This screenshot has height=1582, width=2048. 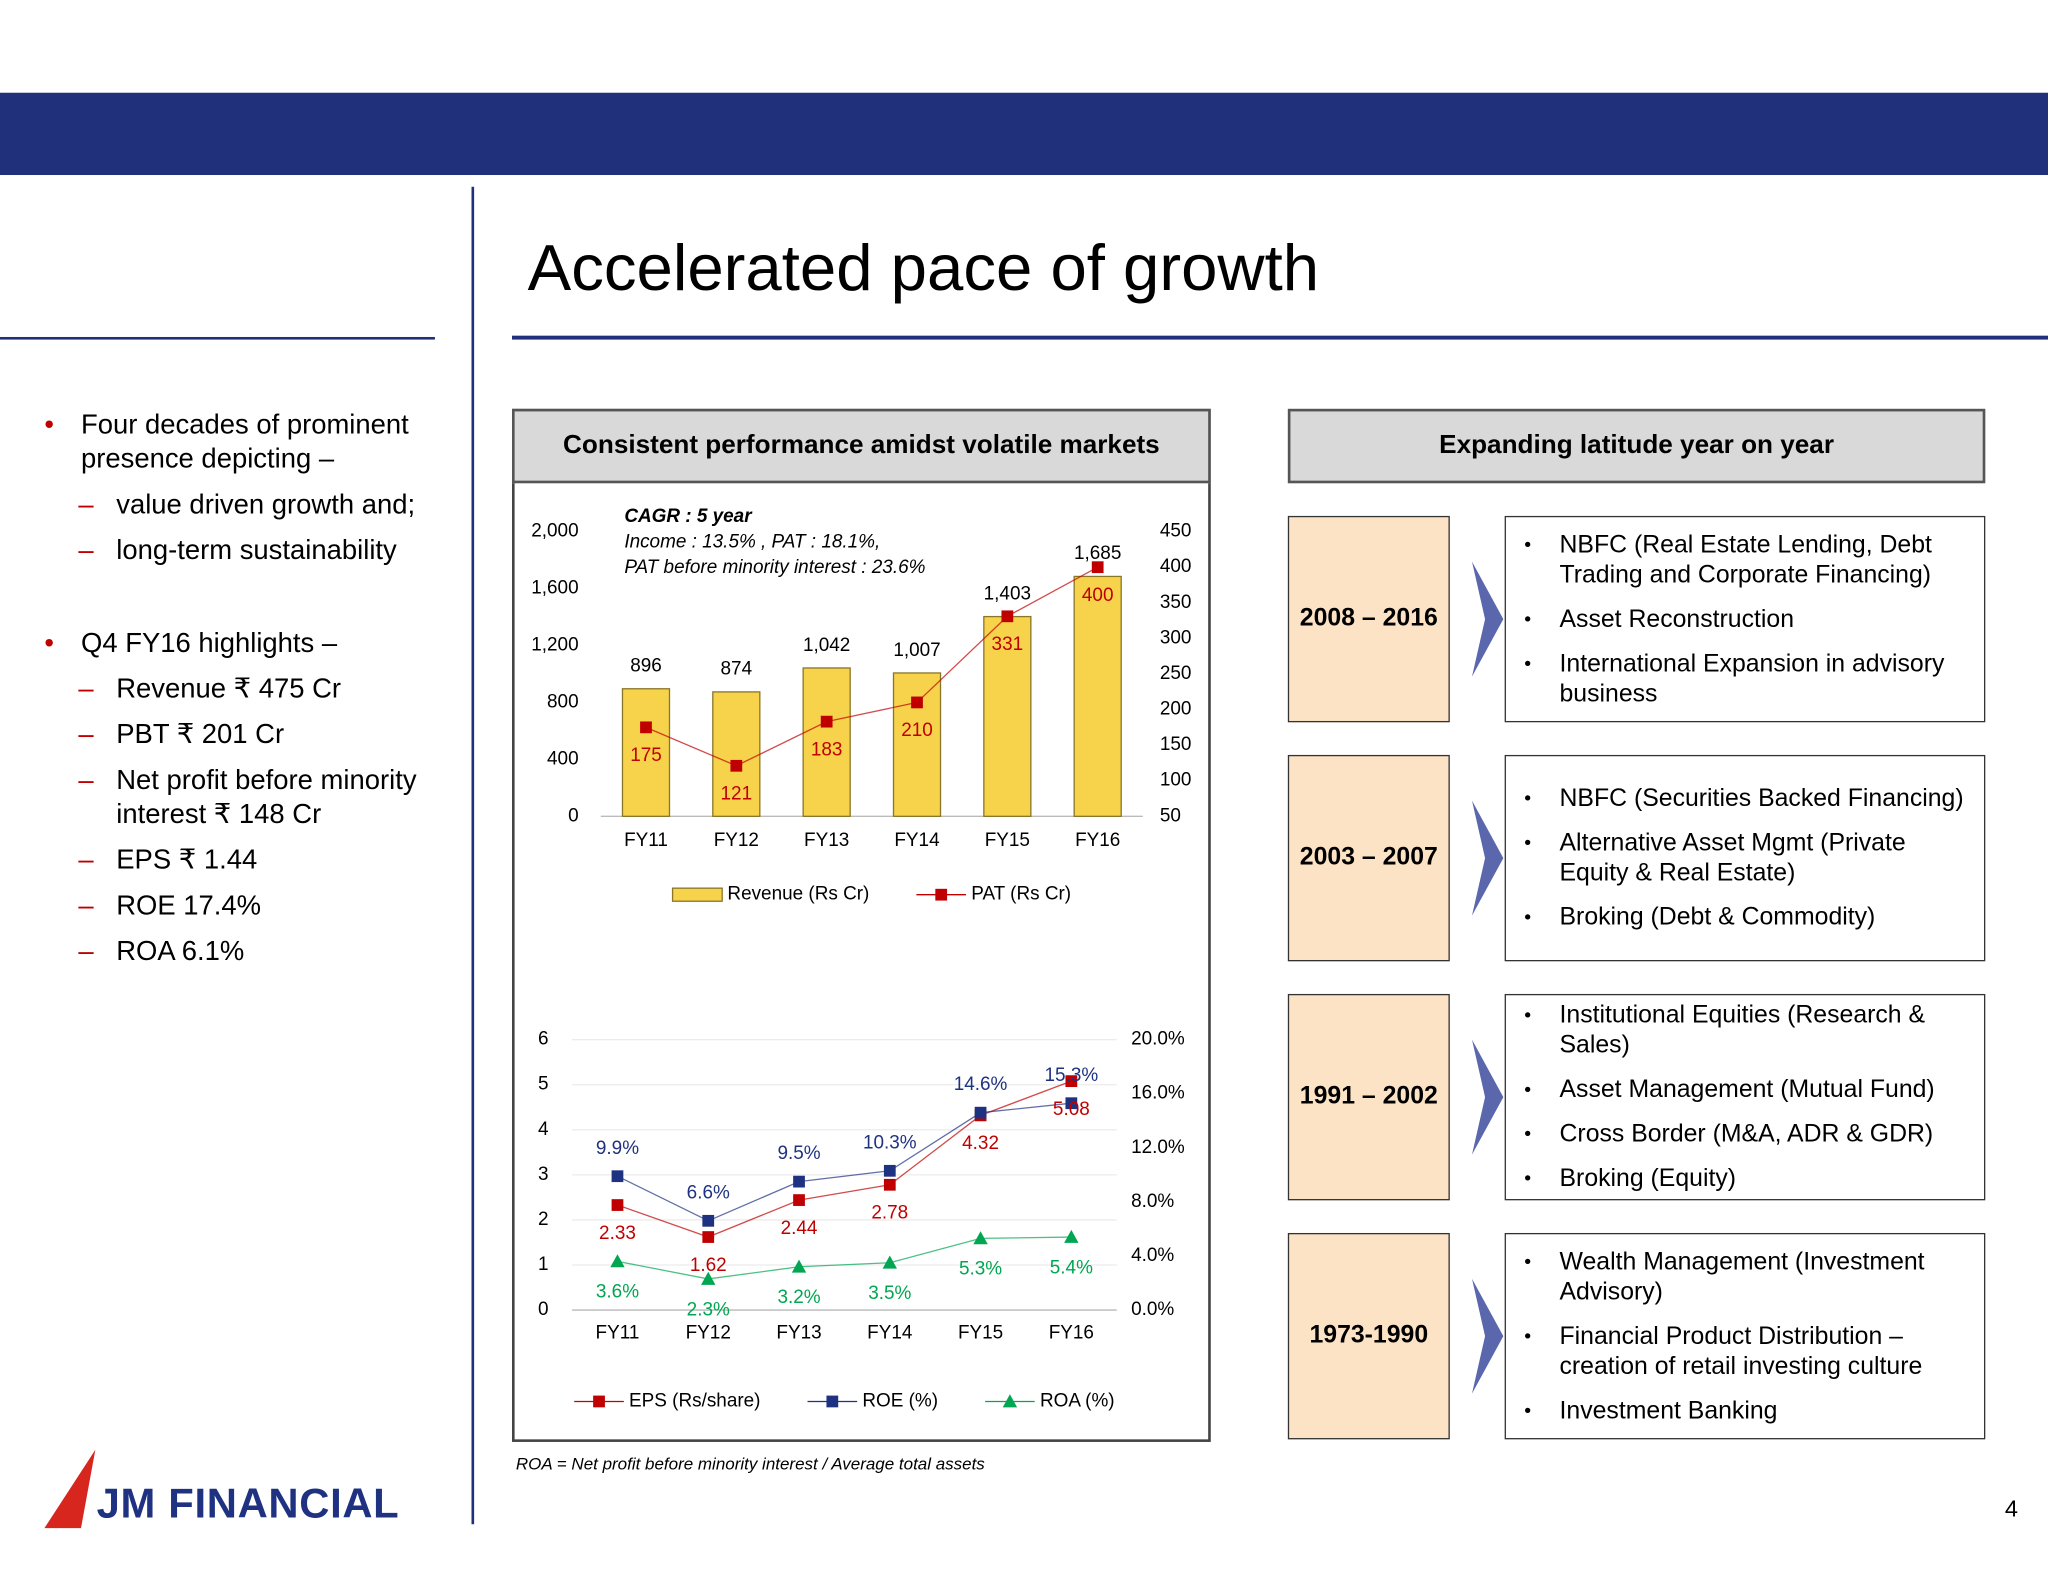 I want to click on value-label: 3.5%, so click(x=889, y=1293).